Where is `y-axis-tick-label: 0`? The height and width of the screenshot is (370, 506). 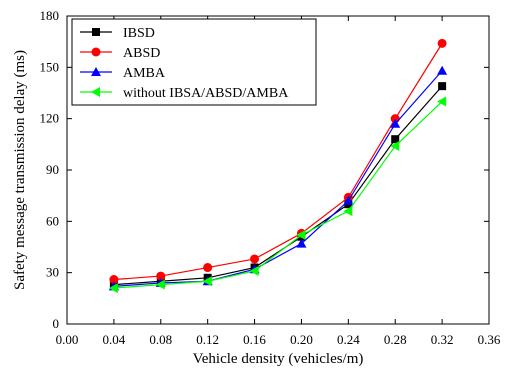 y-axis-tick-label: 0 is located at coordinates (56, 323).